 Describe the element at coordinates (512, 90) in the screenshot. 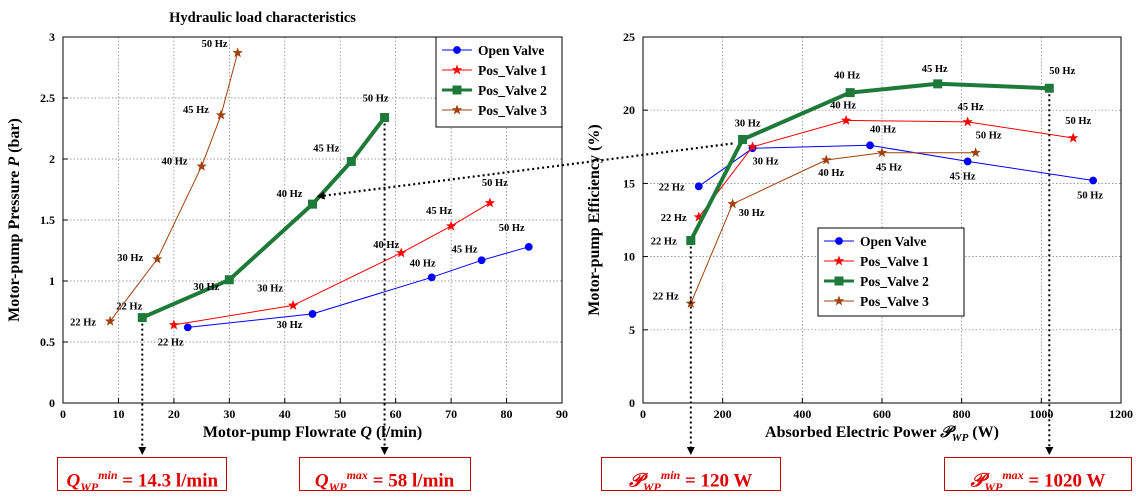

I see `legend-entry: Pos_Valve 2` at that location.